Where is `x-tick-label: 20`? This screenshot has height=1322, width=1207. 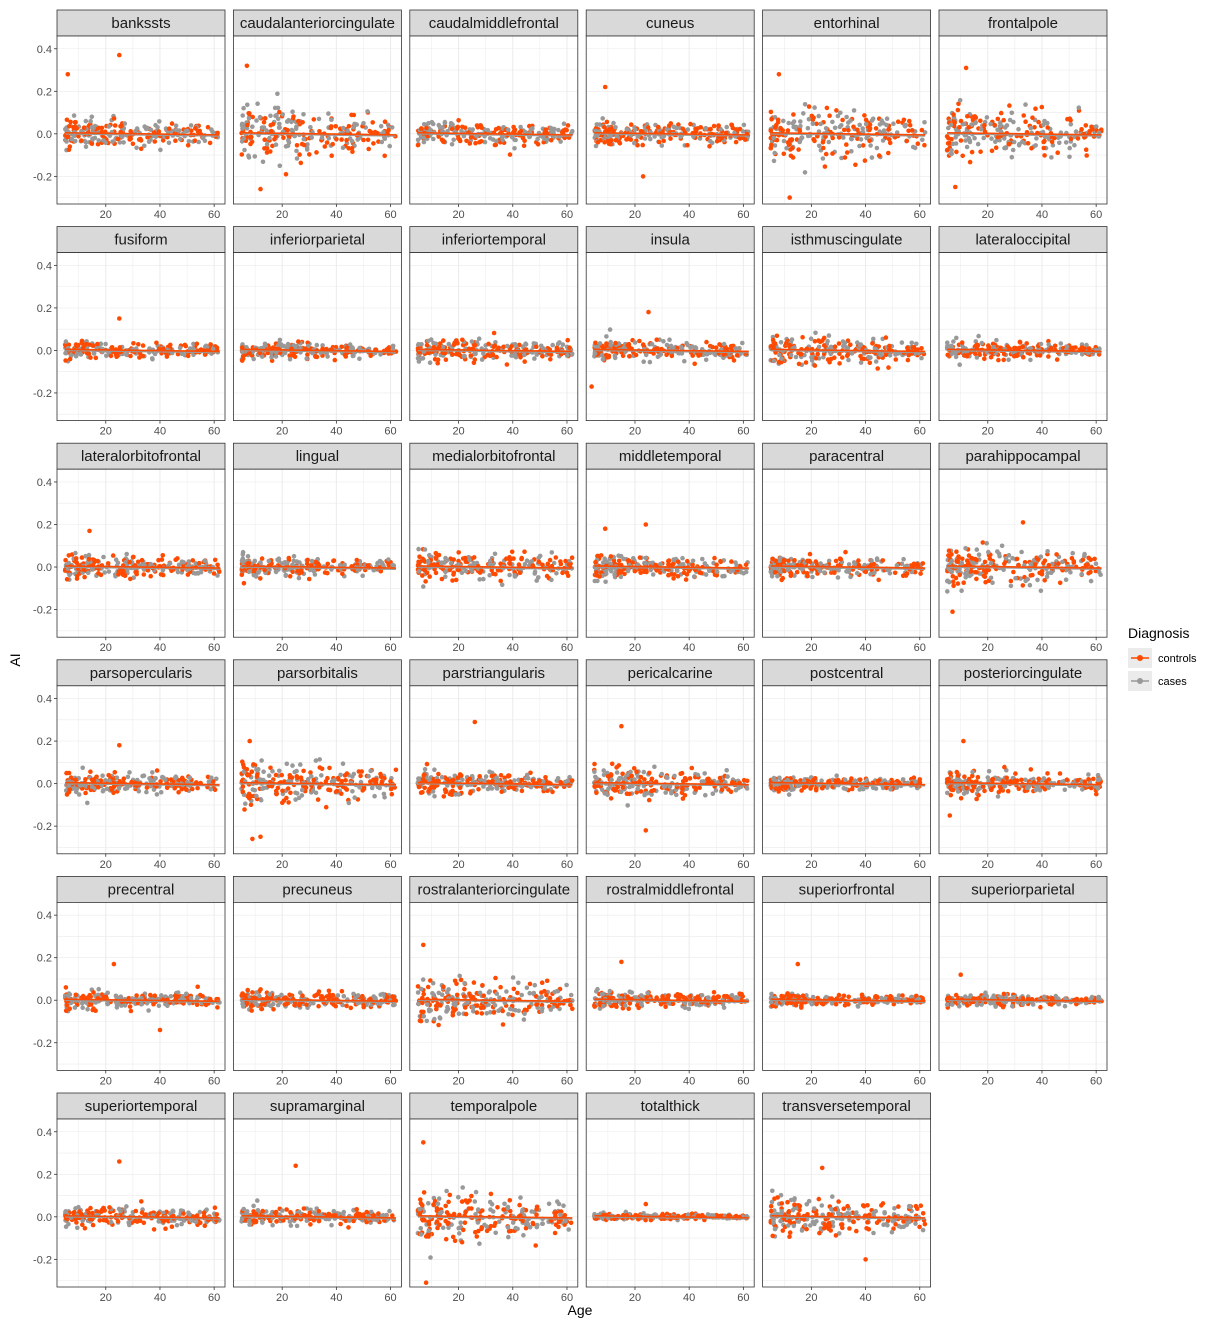 x-tick-label: 20 is located at coordinates (282, 432).